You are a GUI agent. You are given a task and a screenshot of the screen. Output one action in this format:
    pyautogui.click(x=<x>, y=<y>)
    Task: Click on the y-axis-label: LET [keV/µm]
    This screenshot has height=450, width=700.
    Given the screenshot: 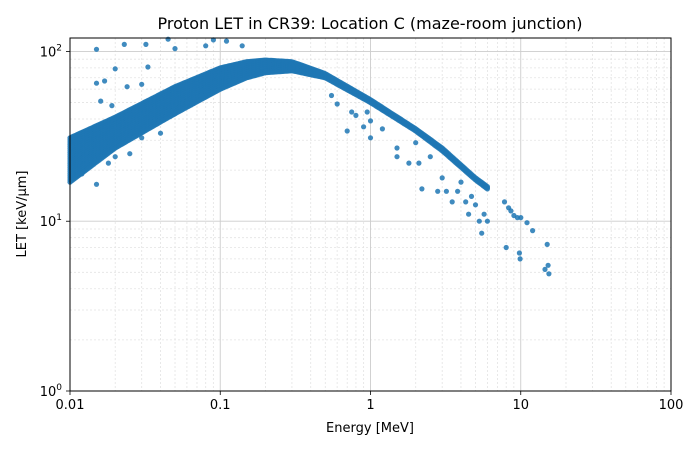 What is the action you would take?
    pyautogui.click(x=22, y=214)
    